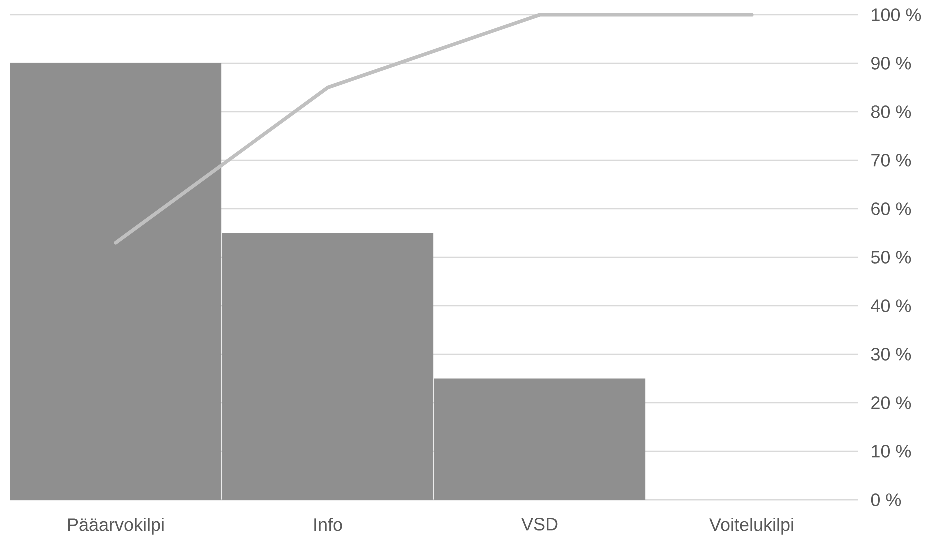  Describe the element at coordinates (116, 526) in the screenshot. I see `x-tick-label: Pääarvokilpi` at that location.